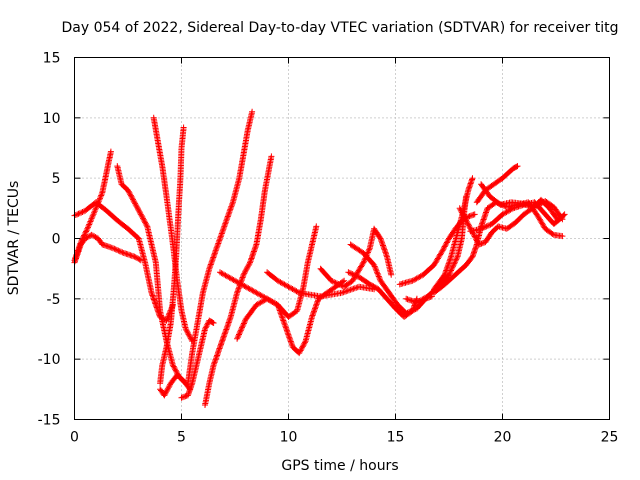 This screenshot has width=640, height=480. Describe the element at coordinates (54, 300) in the screenshot. I see `y-tick-label: -5` at that location.